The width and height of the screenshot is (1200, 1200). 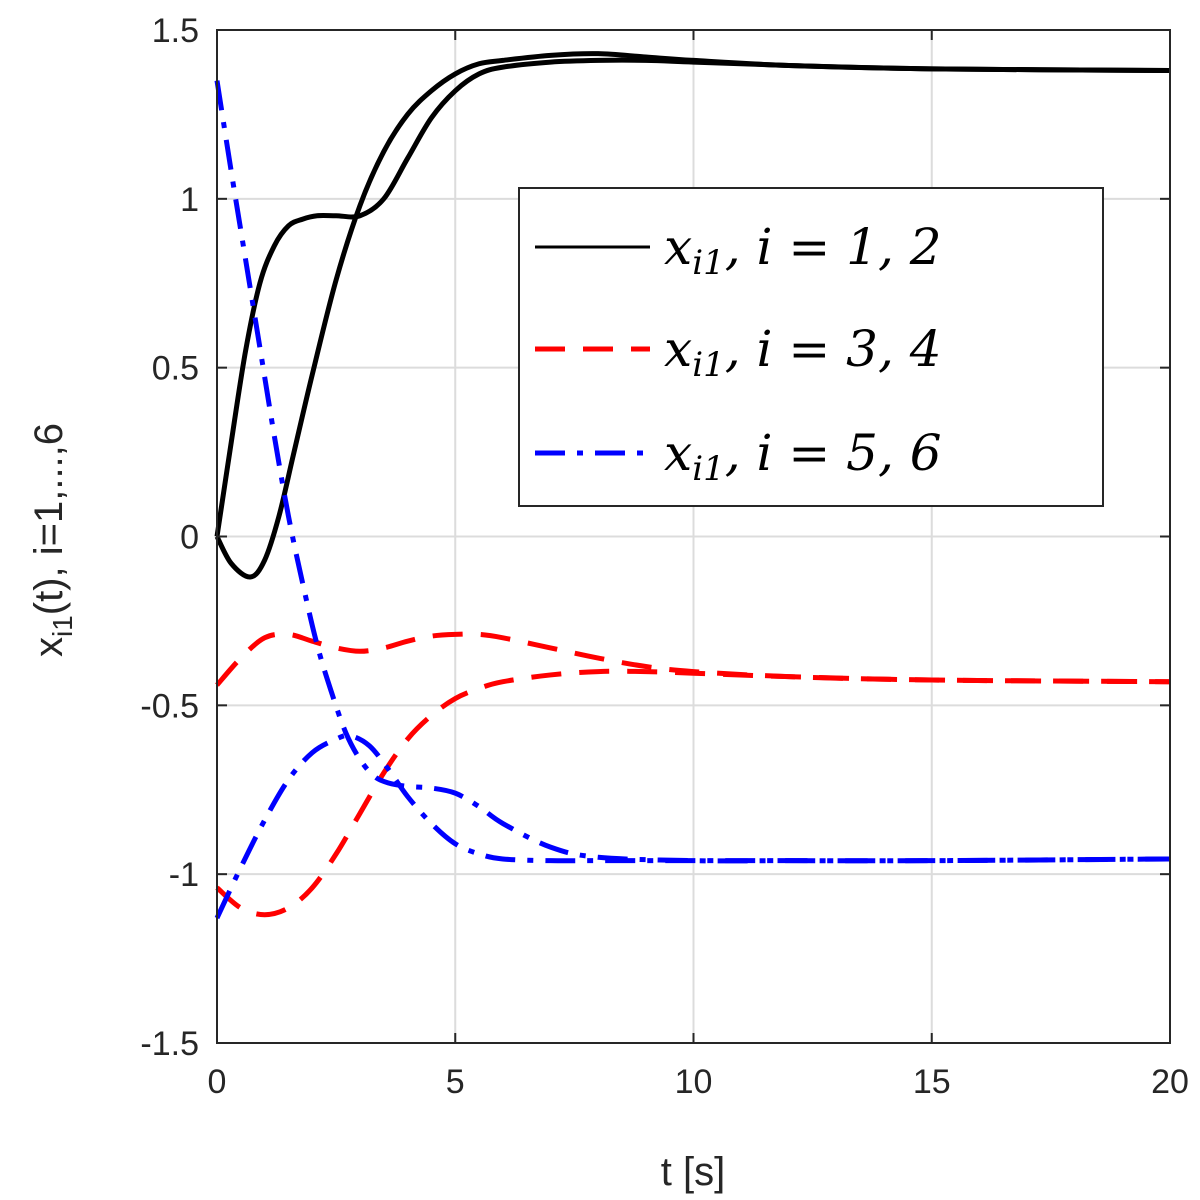 What do you see at coordinates (189, 538) in the screenshot?
I see `y-tick-label: 0` at bounding box center [189, 538].